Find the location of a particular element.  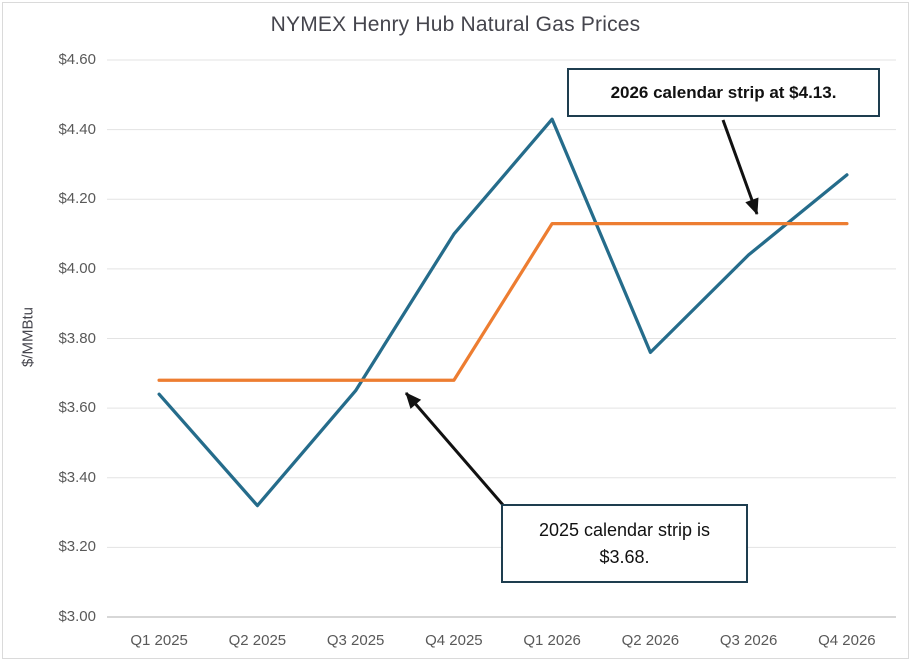

x-tick-label: Q2 2026 is located at coordinates (650, 640).